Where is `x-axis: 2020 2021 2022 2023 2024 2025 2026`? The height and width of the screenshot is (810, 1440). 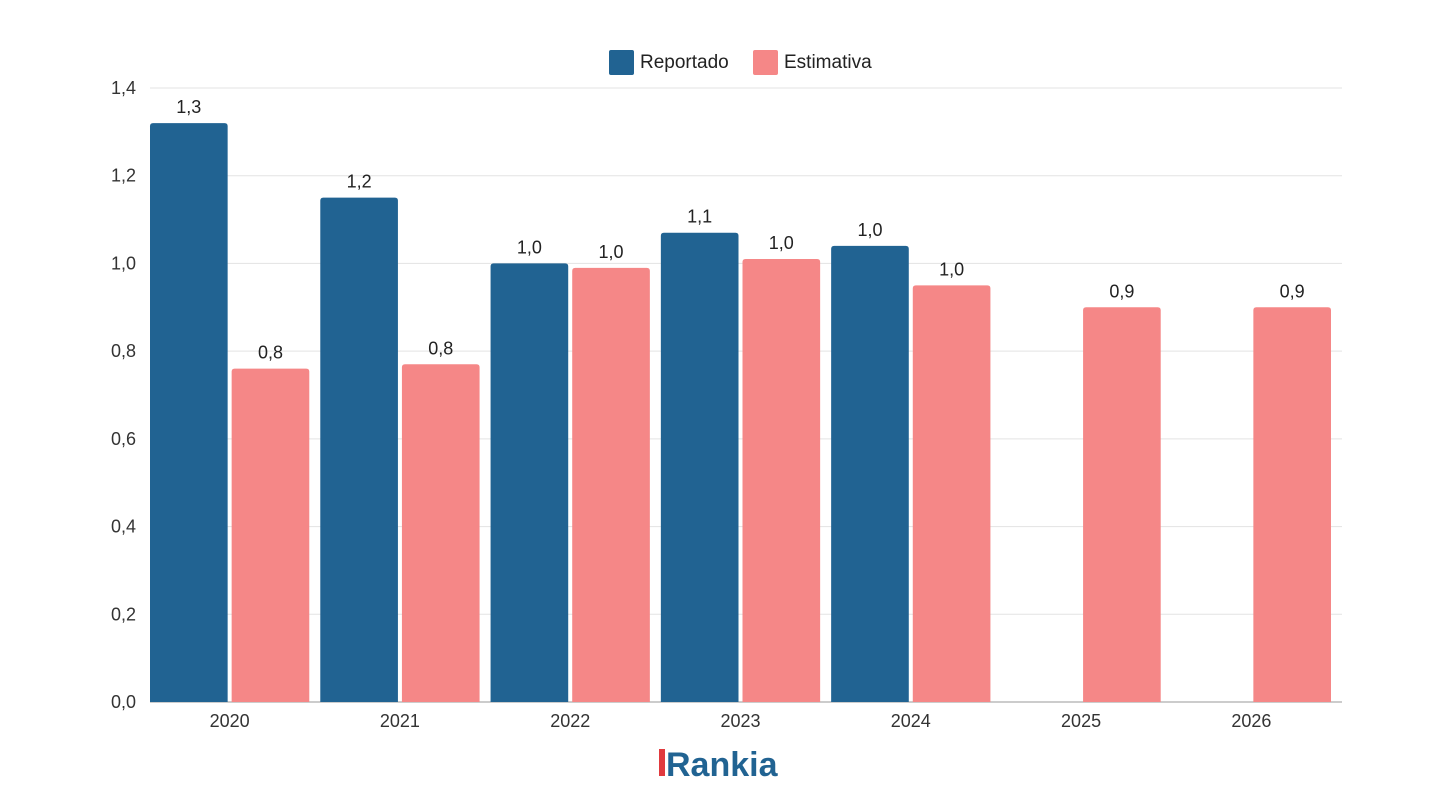 x-axis: 2020 2021 2022 2023 2024 2025 2026 is located at coordinates (741, 721).